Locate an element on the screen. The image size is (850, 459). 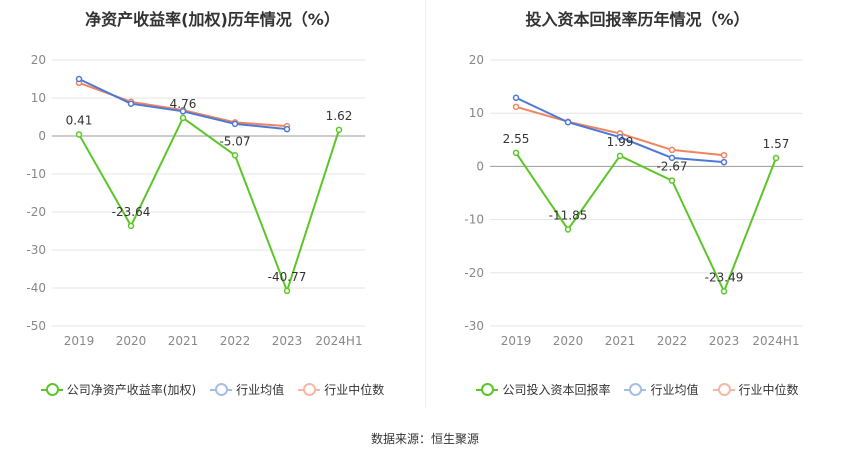
roe-legend: 公司净资产收益率(加权) 行业均值 行业中位数 is located at coordinates (212, 389).